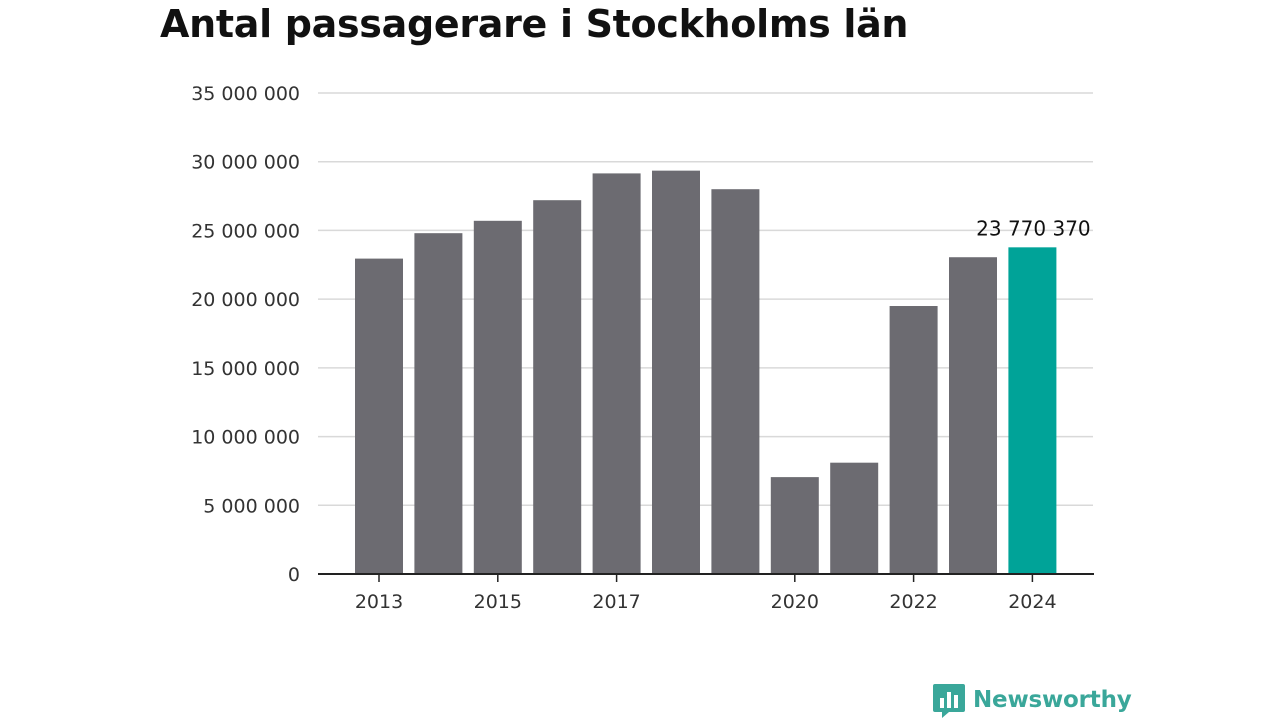 The height and width of the screenshot is (720, 1280). Describe the element at coordinates (245, 231) in the screenshot. I see `y-tick-label: 25 000 000` at that location.